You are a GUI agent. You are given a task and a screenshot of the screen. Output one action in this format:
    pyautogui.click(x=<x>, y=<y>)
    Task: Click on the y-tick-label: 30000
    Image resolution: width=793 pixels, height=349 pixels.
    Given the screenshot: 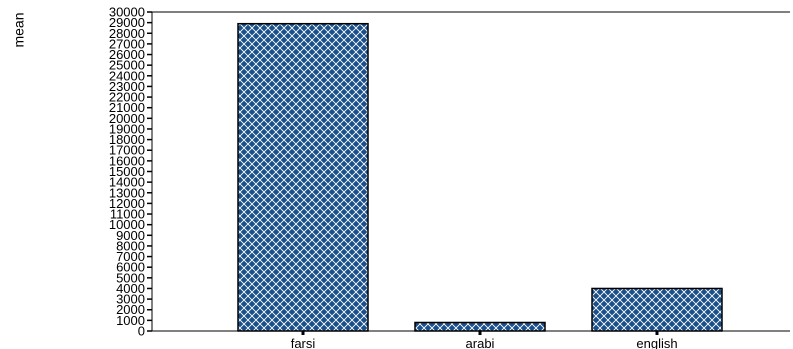 What is the action you would take?
    pyautogui.click(x=127, y=12)
    